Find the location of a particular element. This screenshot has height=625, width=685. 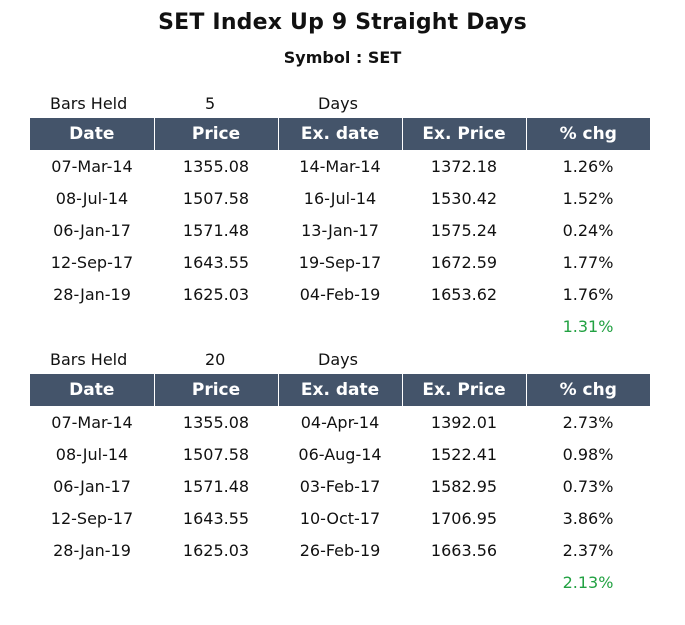

cell-ex-date: 06-Aug-14 is located at coordinates (340, 454).